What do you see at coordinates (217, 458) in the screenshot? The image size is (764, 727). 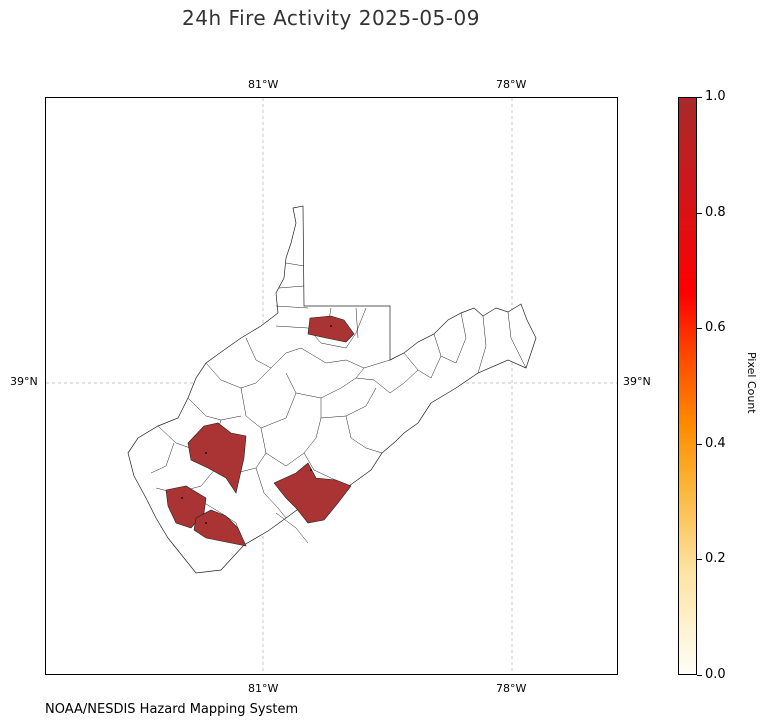 I see `county-west` at bounding box center [217, 458].